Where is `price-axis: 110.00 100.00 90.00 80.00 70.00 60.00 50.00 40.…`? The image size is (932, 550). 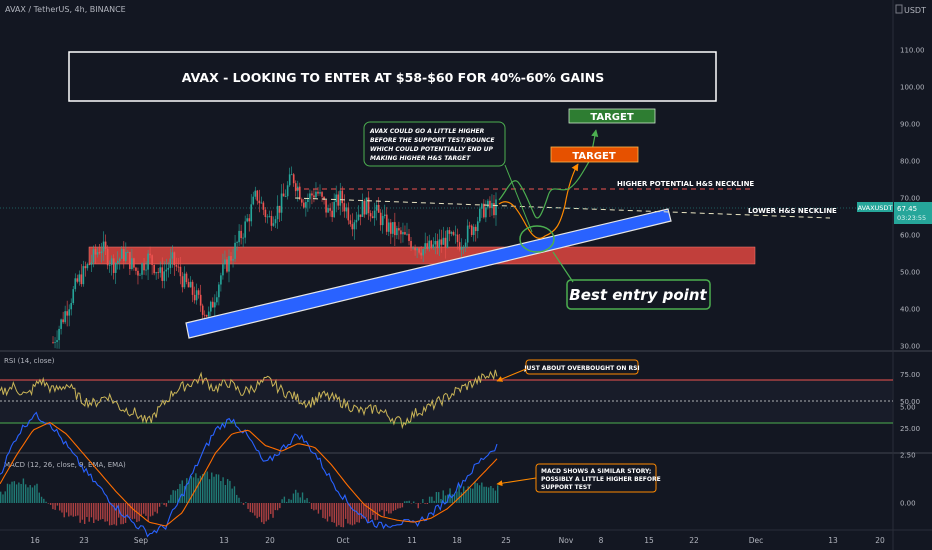
price-axis: 110.00 100.00 90.00 80.00 70.00 60.00 50.00 40.… is located at coordinates (912, 199).